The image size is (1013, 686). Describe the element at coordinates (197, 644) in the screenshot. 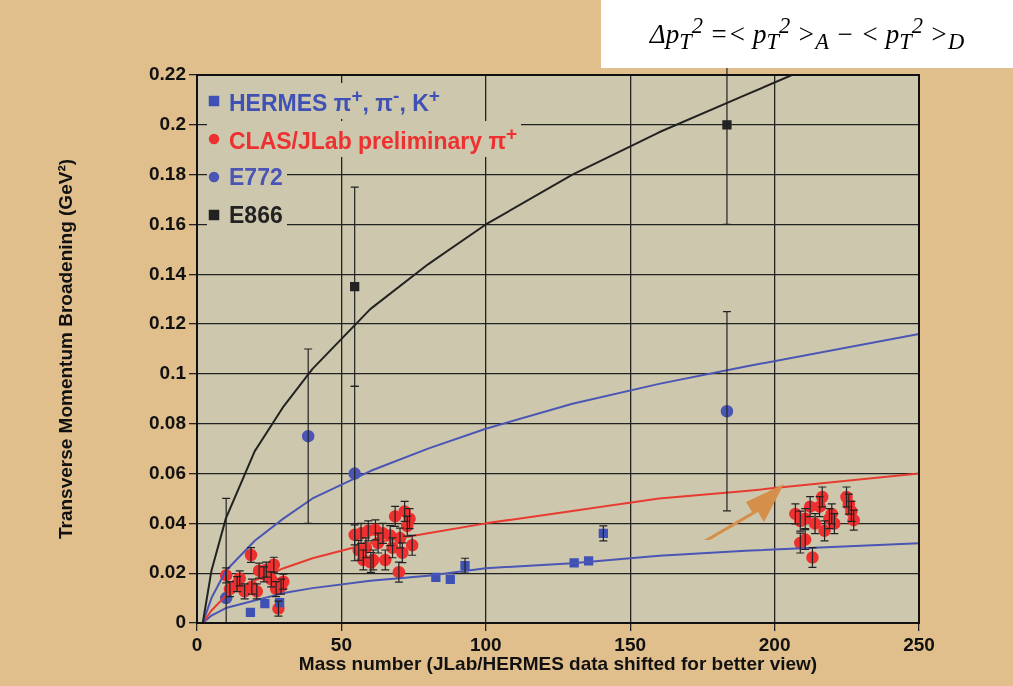

I see `x-tick-label: 0` at that location.